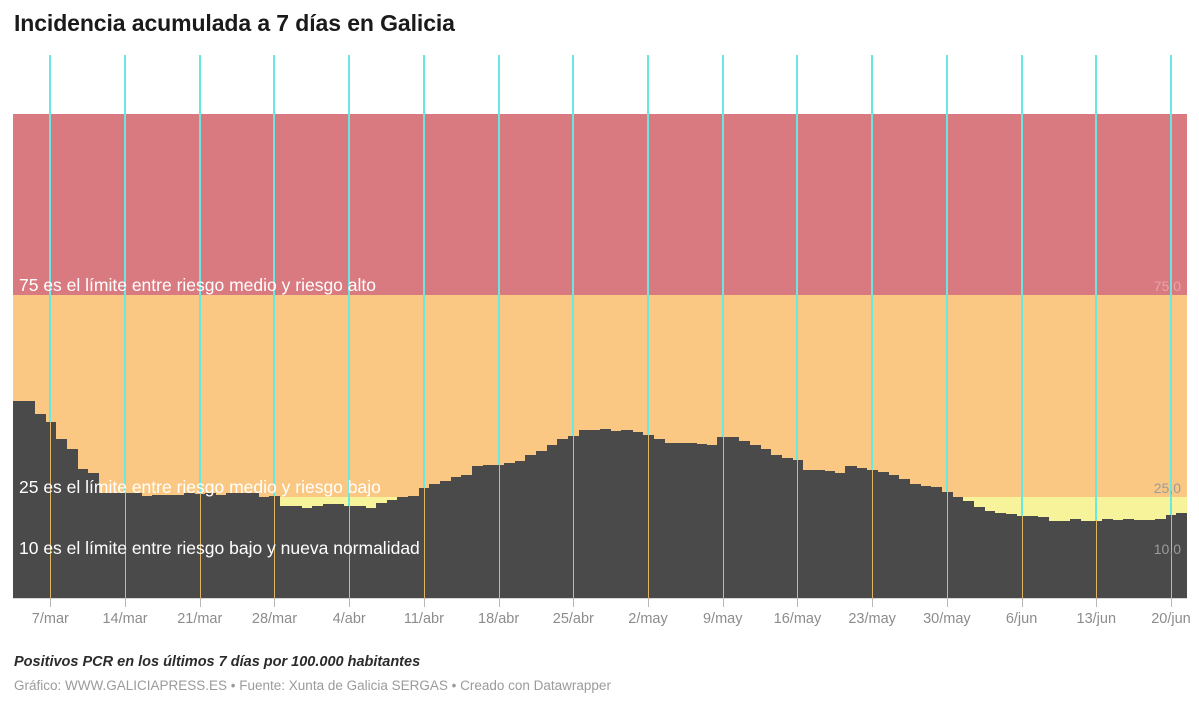 The height and width of the screenshot is (709, 1199). Describe the element at coordinates (574, 602) in the screenshot. I see `x-tick` at that location.